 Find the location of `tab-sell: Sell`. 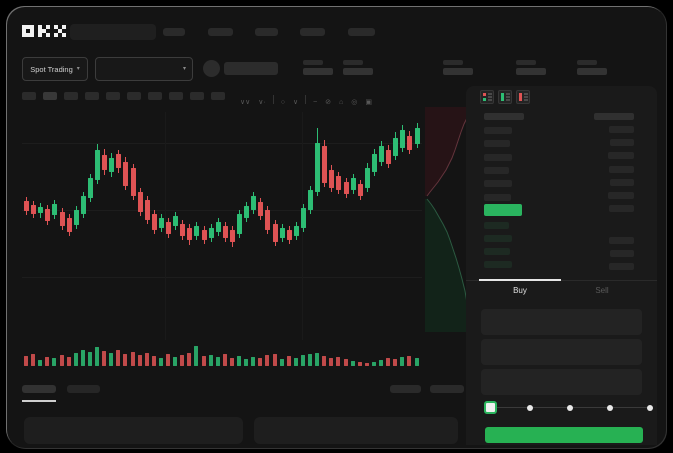

tab-sell: Sell is located at coordinates (602, 290).